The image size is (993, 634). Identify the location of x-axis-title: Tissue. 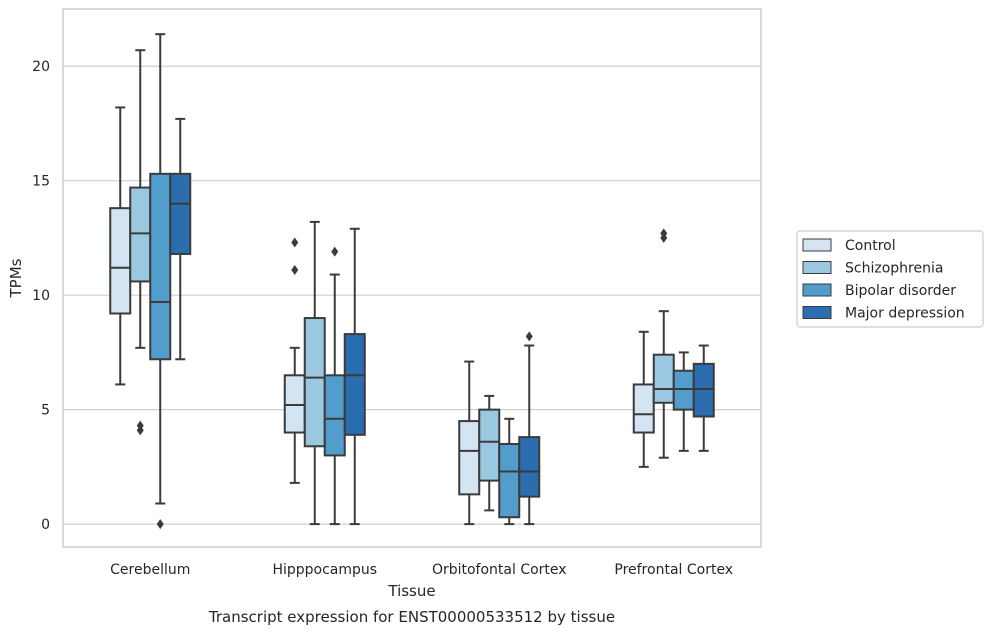
(411, 591).